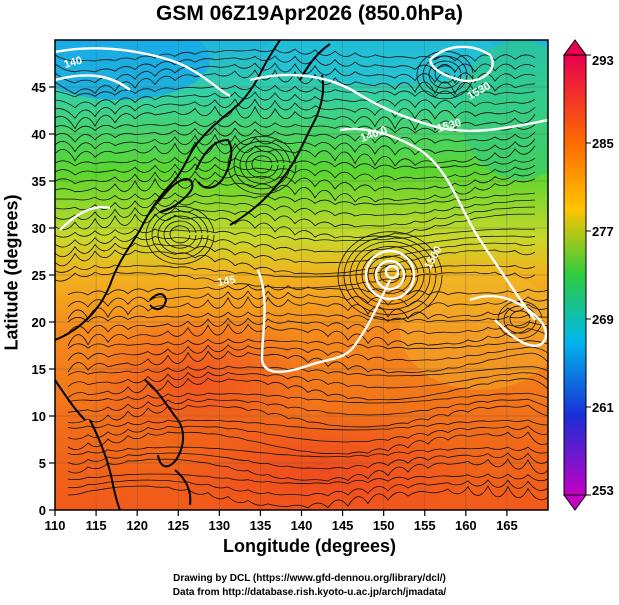 The height and width of the screenshot is (605, 619). Describe the element at coordinates (219, 525) in the screenshot. I see `x-tick-label: 130` at that location.